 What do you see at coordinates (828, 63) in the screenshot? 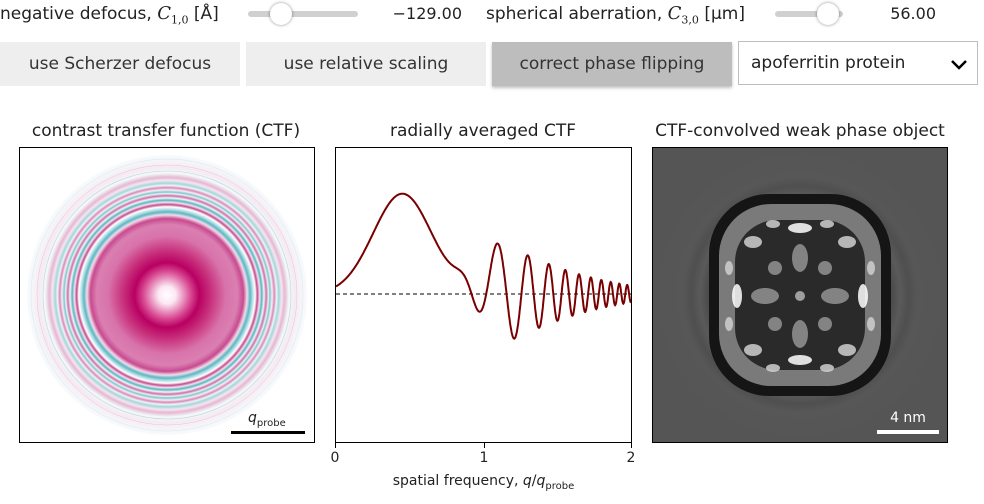
I see `specimen-select-value: apoferritin protein` at bounding box center [828, 63].